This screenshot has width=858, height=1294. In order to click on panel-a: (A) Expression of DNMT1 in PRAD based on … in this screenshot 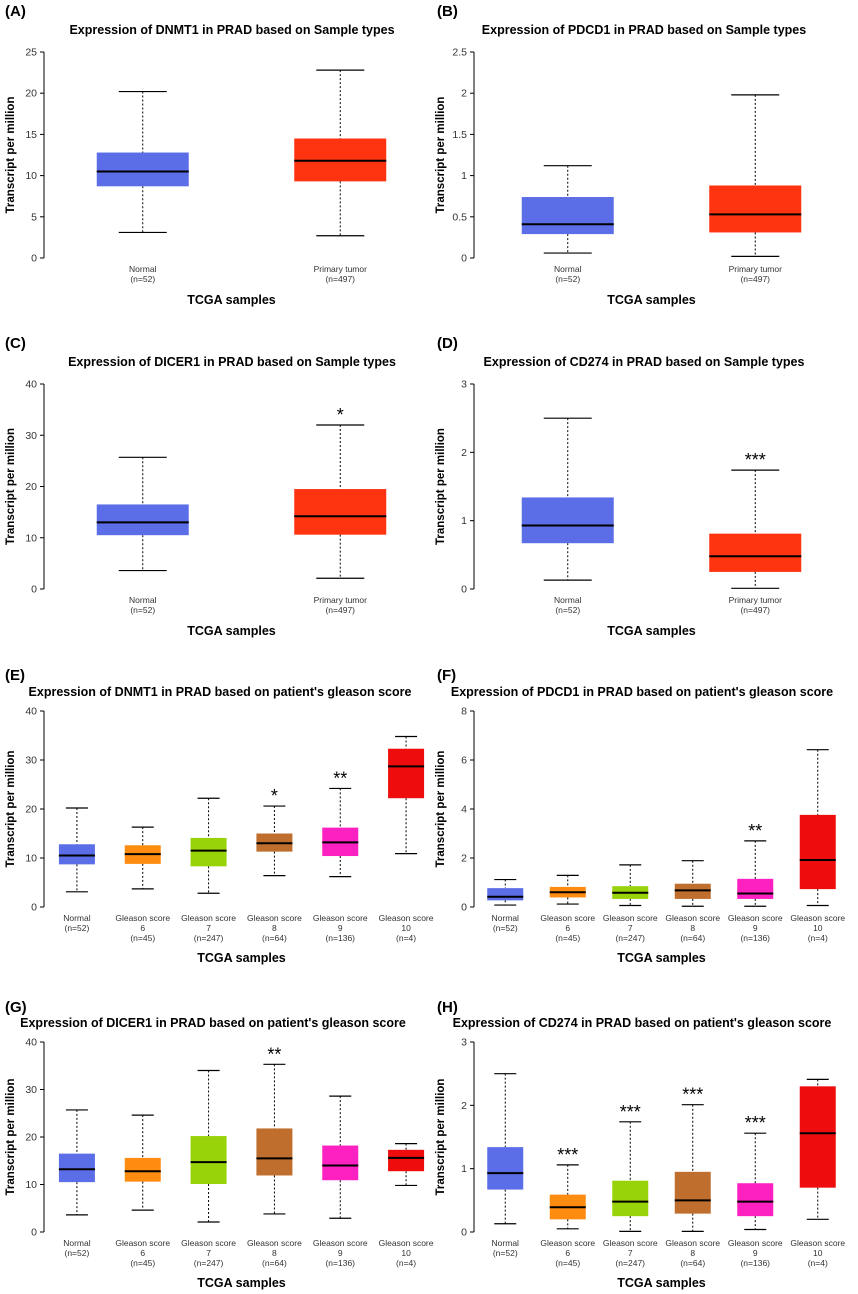, I will do `click(200, 155)`.